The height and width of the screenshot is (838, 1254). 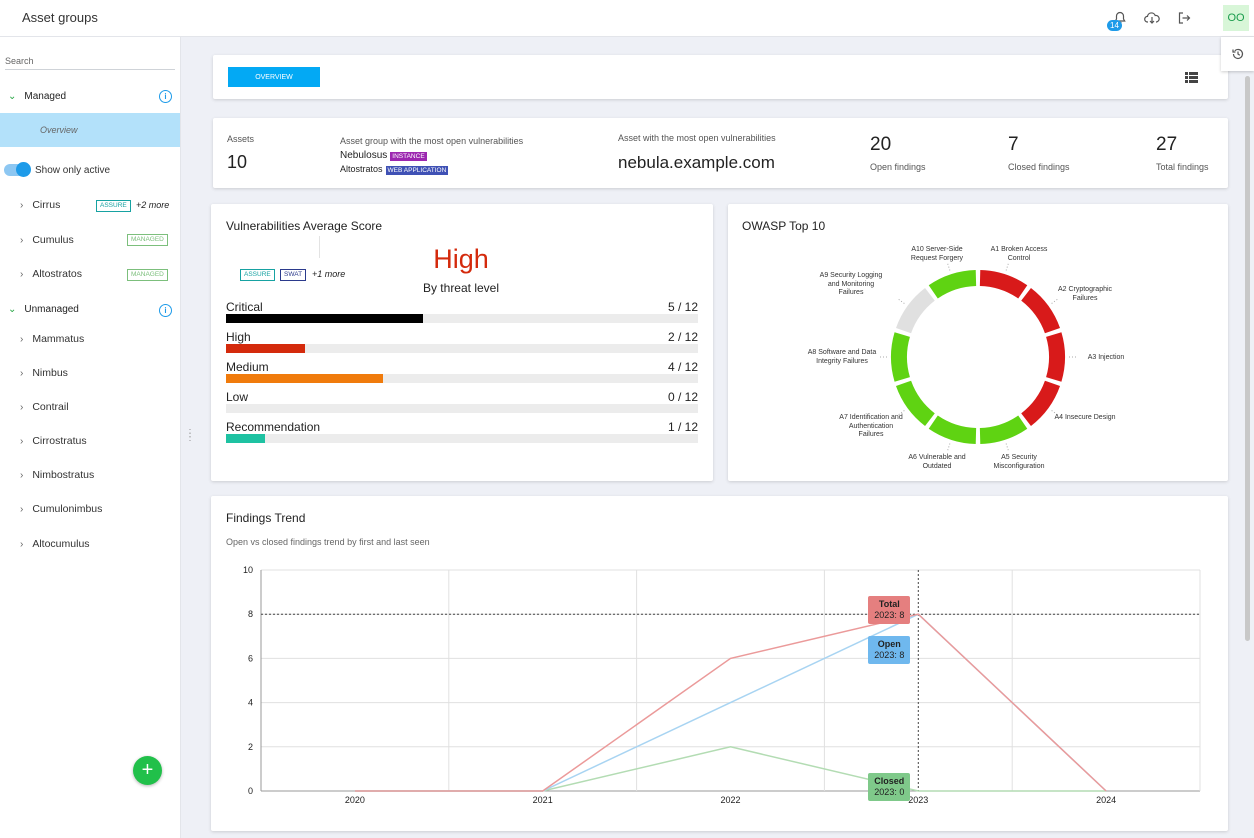 I want to click on sidebar-item-nimbostratus: › Nimbostratus, so click(x=57, y=475).